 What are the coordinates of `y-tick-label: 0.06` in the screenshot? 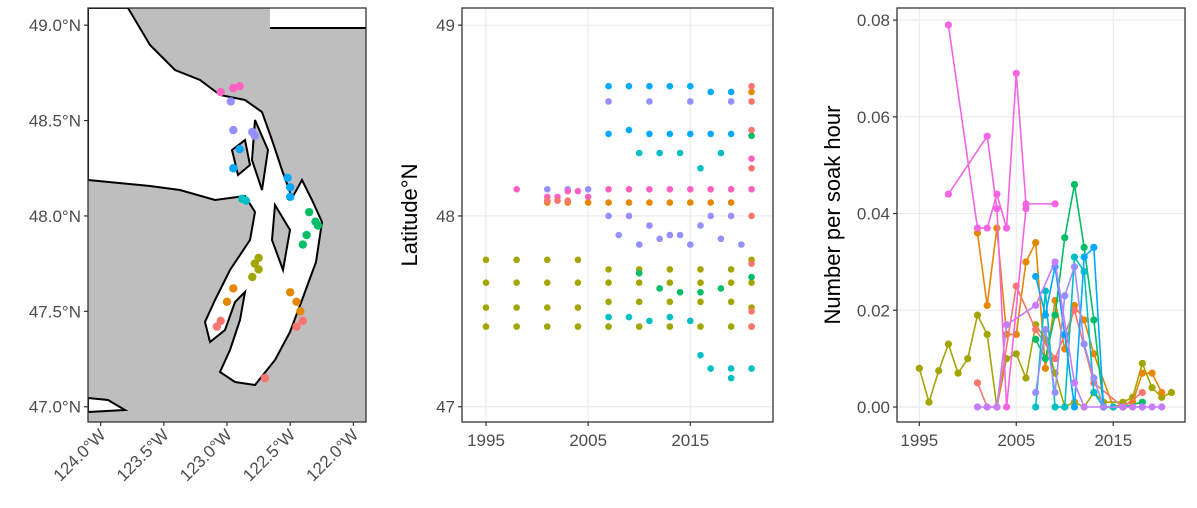 It's located at (873, 117).